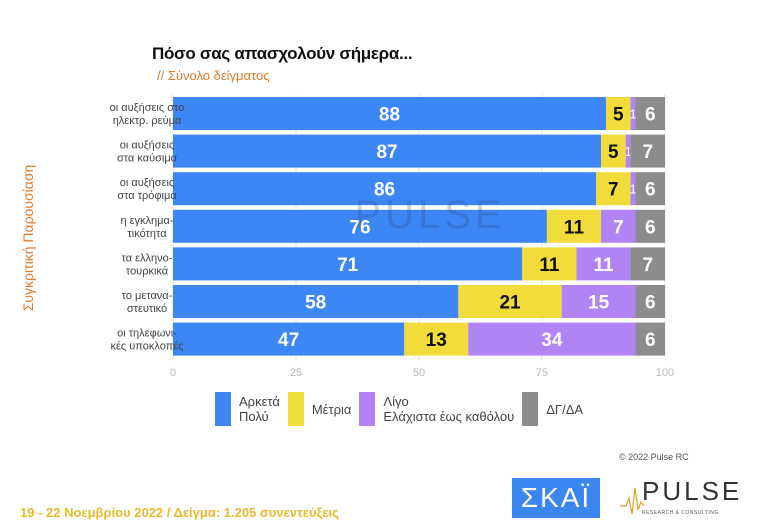 The image size is (758, 531). Describe the element at coordinates (692, 491) in the screenshot. I see `pulse-logo-text: PULSE` at that location.